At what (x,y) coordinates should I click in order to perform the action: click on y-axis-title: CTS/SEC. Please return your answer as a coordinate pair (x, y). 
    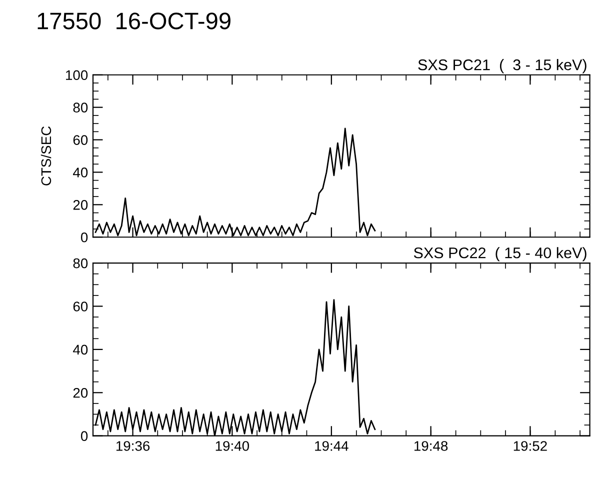
    Looking at the image, I should click on (46, 156).